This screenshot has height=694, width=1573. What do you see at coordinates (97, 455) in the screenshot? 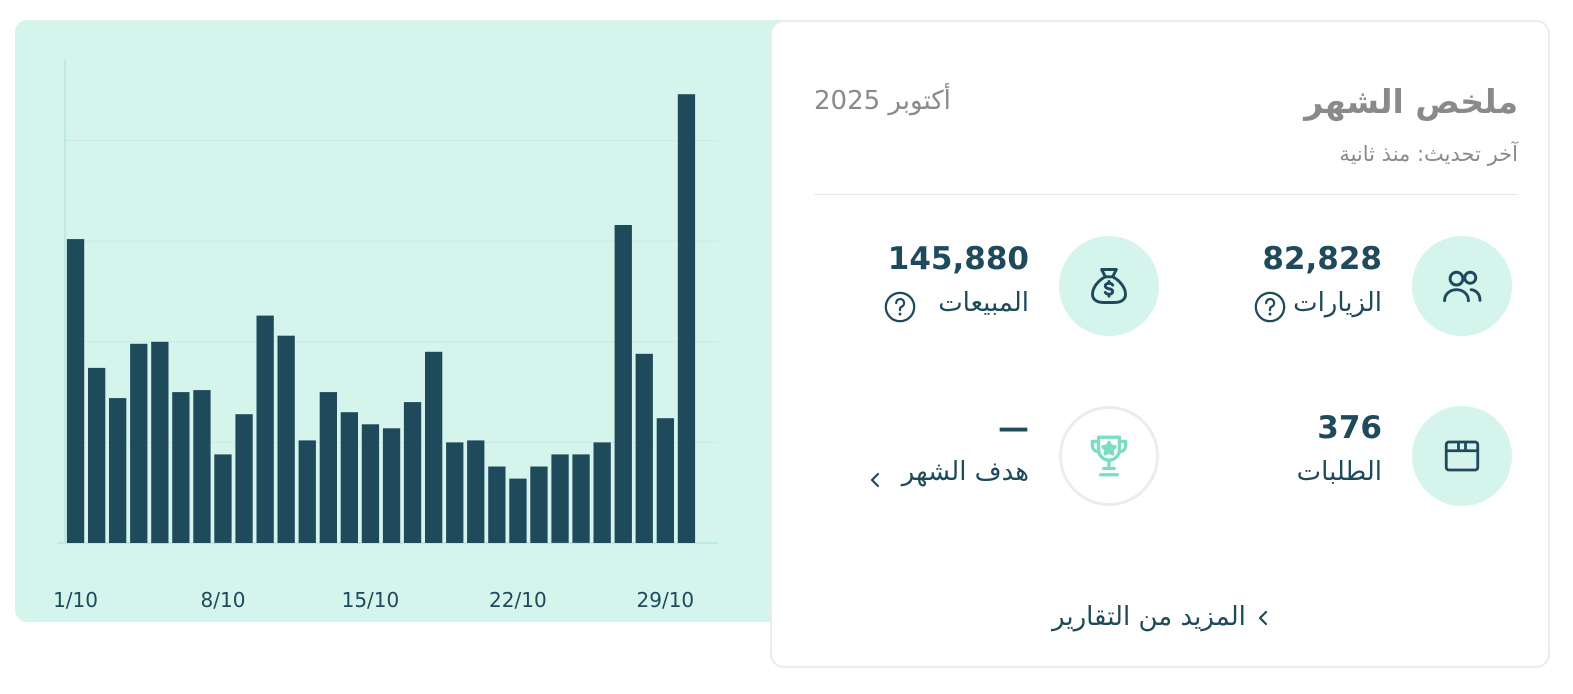
I see `bar-2/10` at bounding box center [97, 455].